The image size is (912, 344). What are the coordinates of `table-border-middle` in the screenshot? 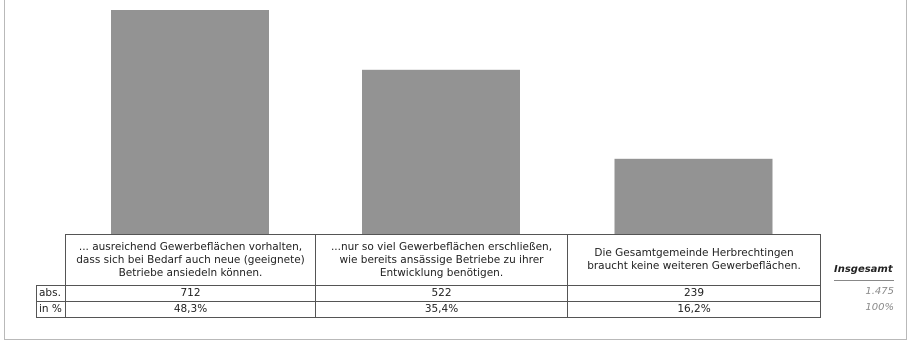 It's located at (428, 301).